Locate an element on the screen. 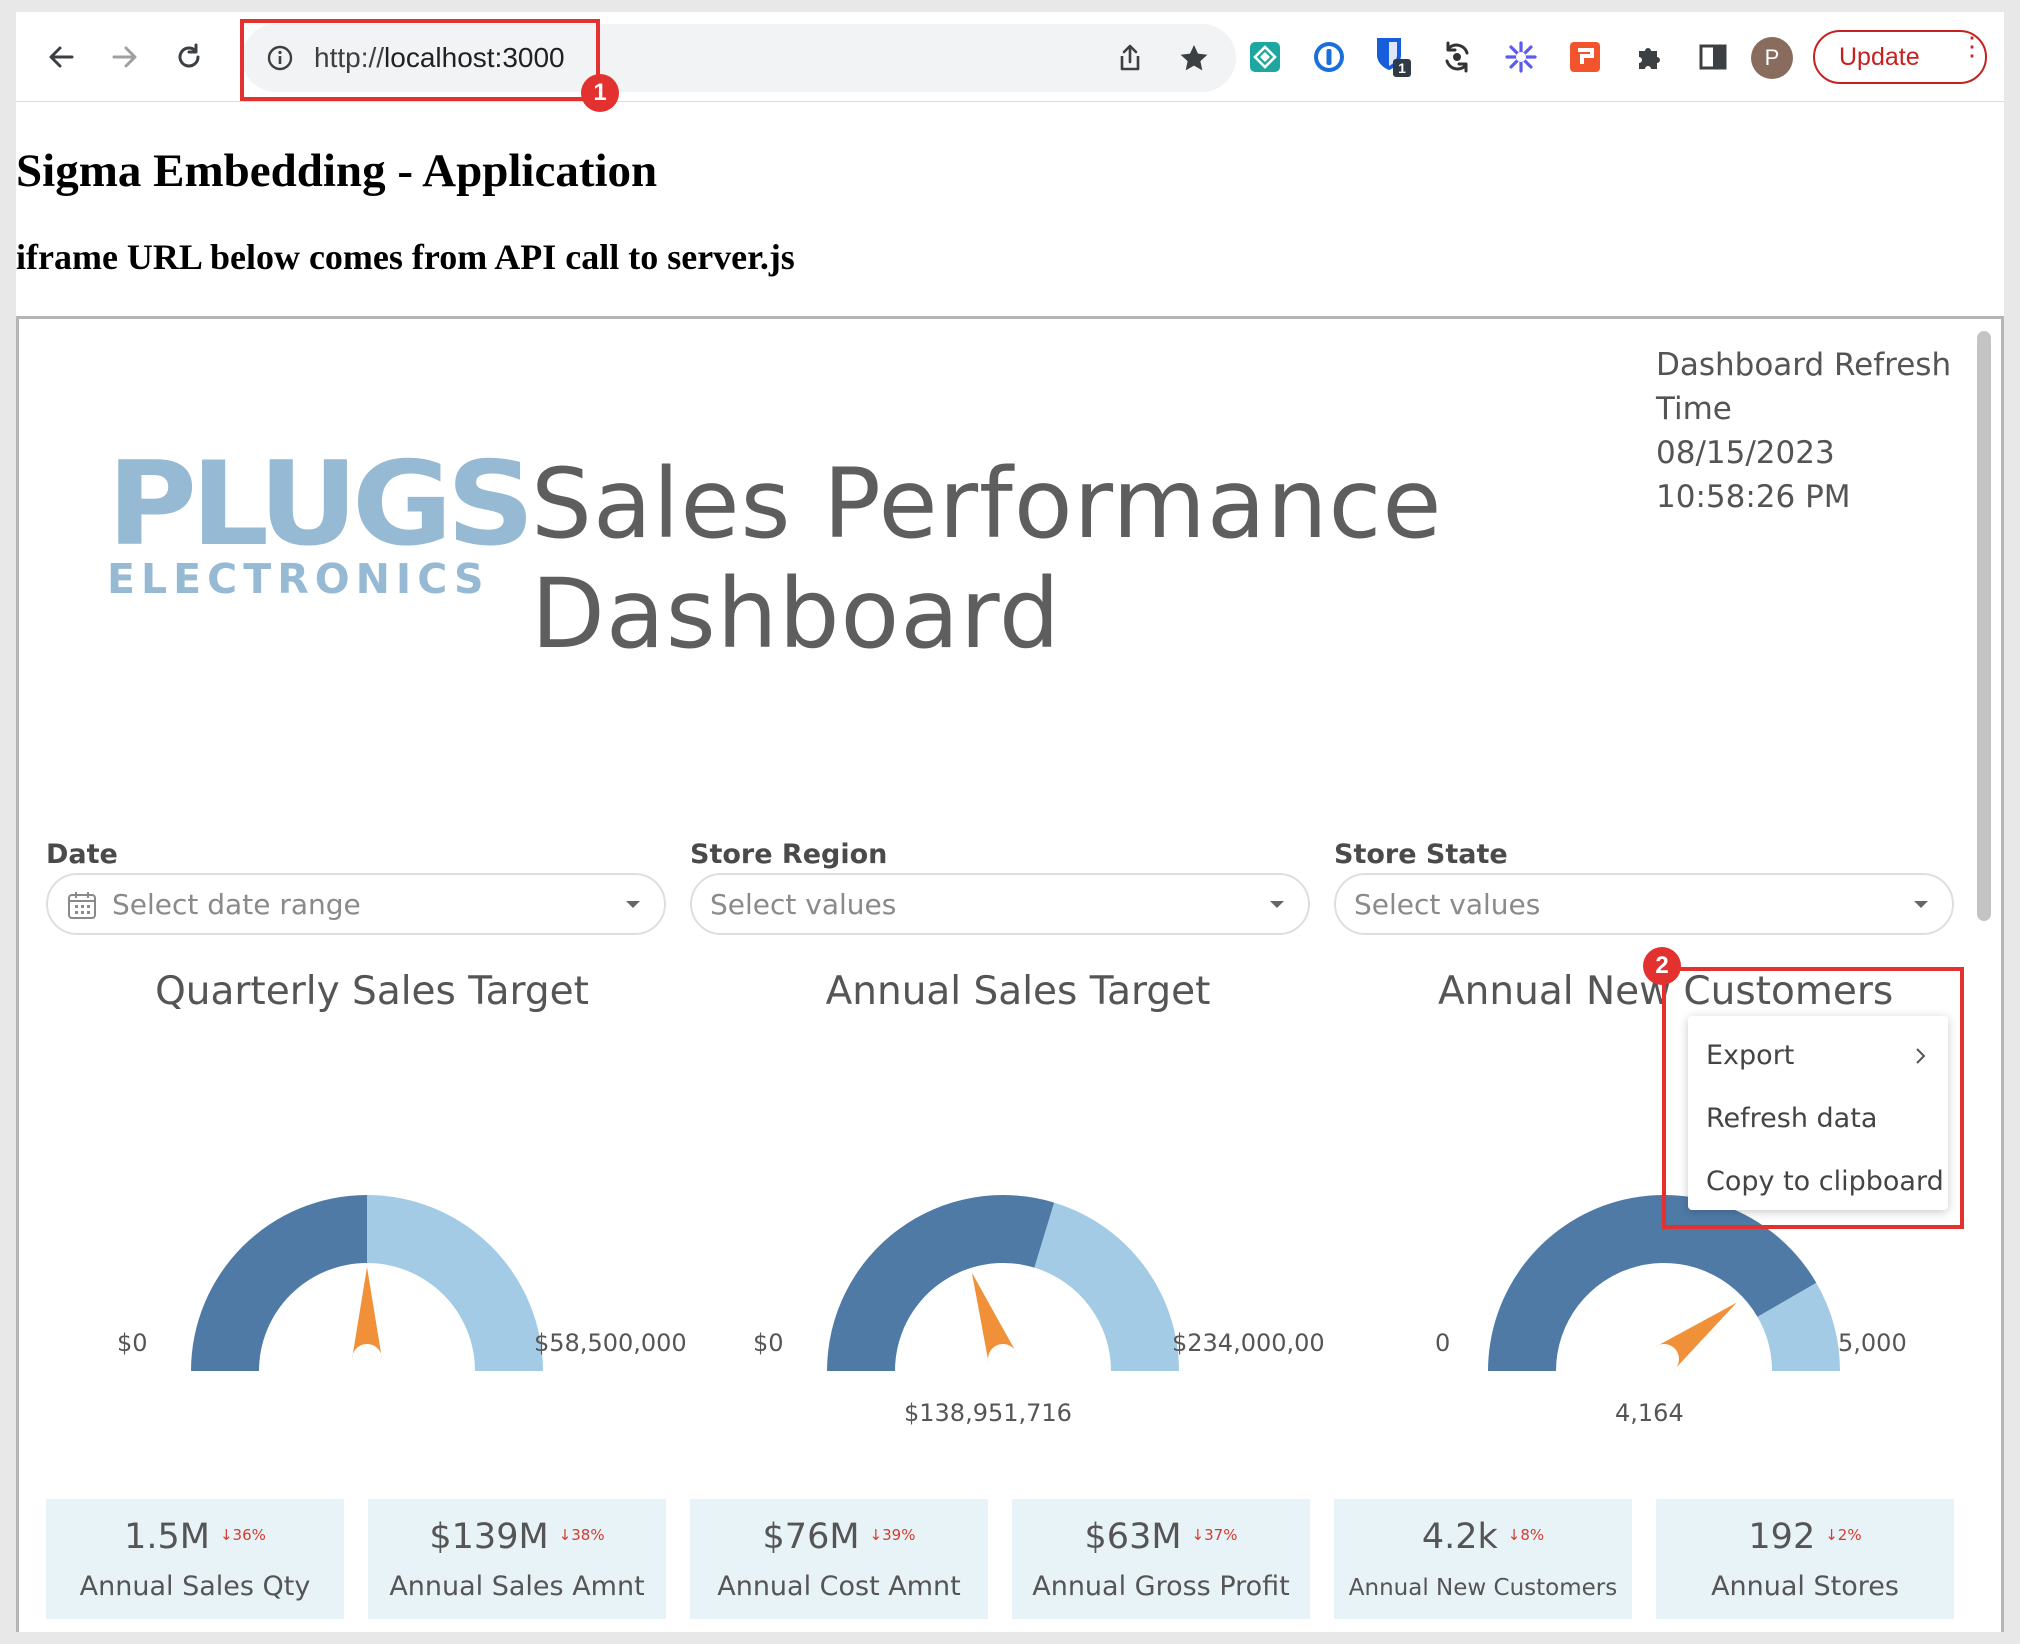  kpi-value: 4.2k is located at coordinates (1459, 1537).